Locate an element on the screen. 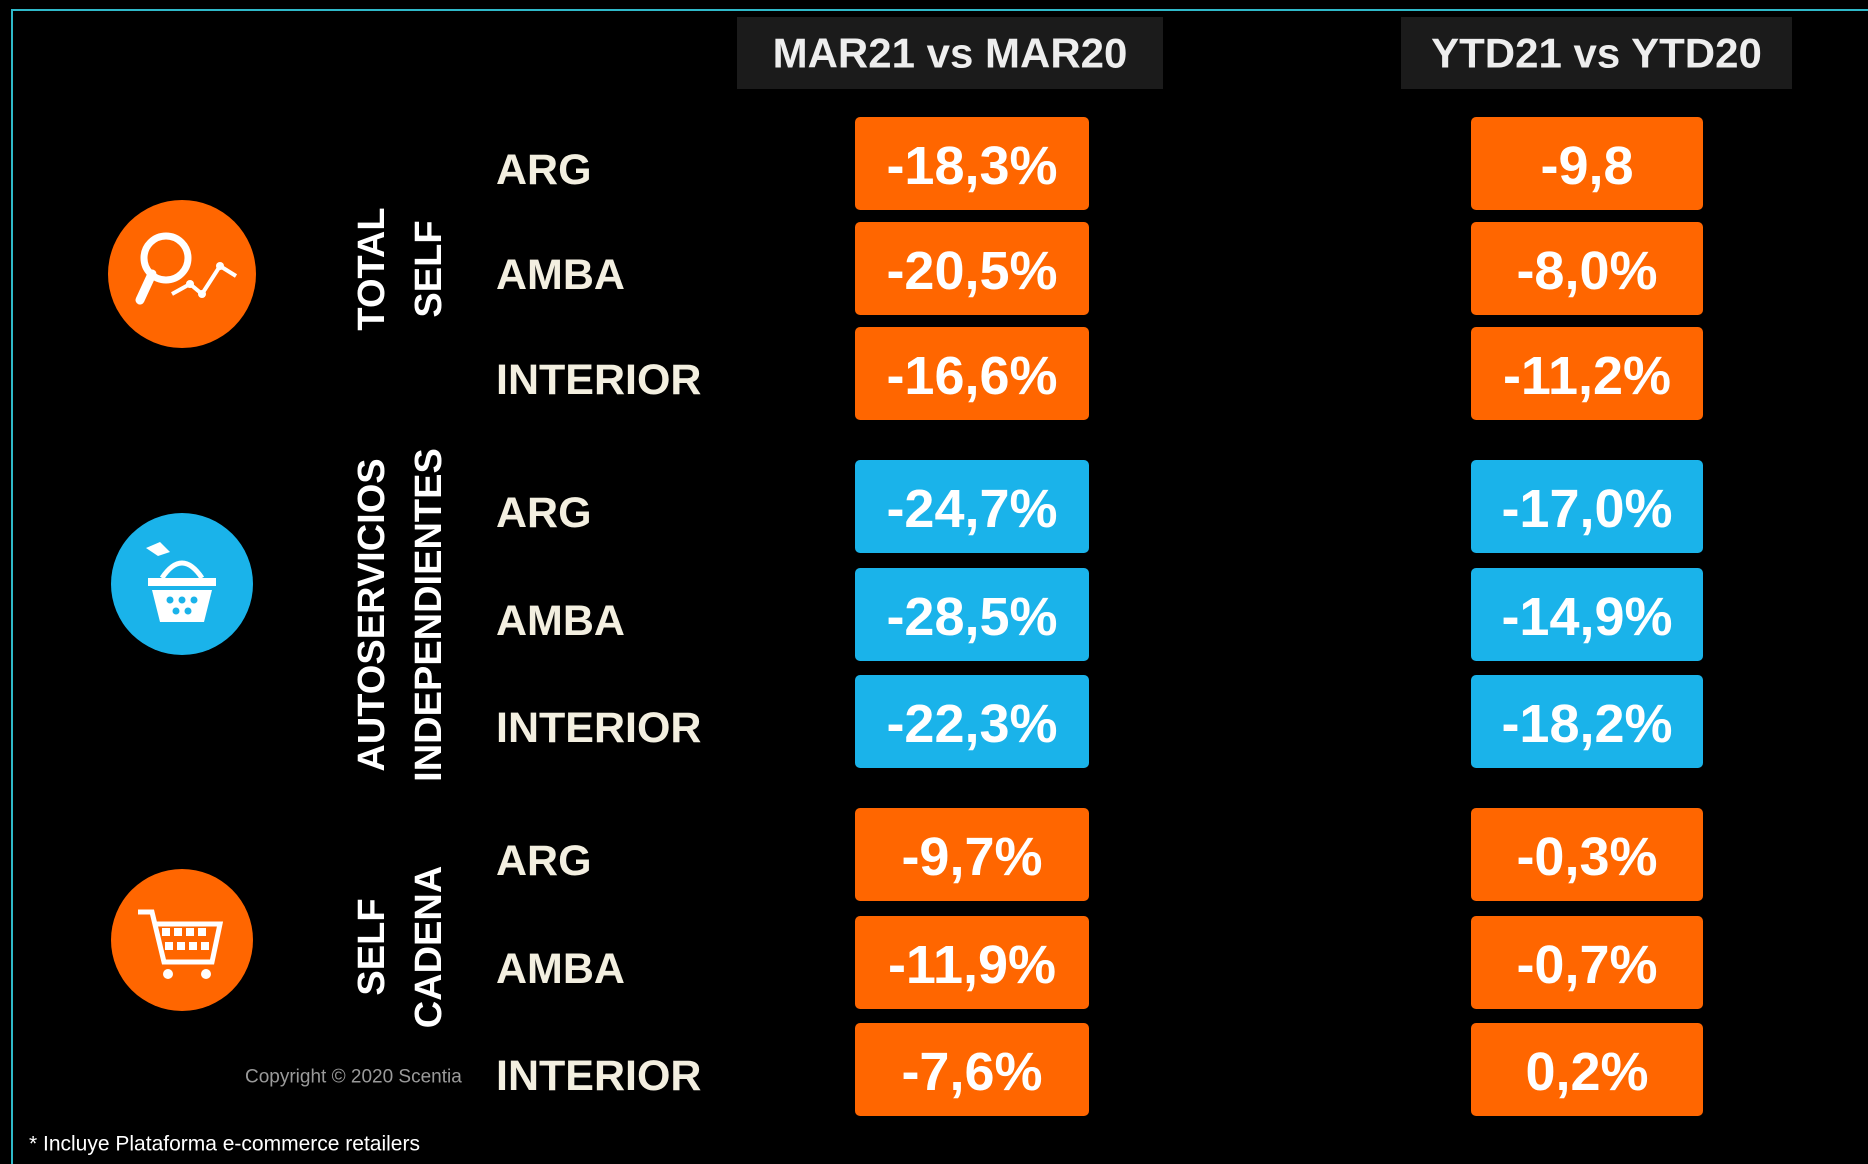 The image size is (1868, 1164). group-label: INDEPENDIENTES is located at coordinates (429, 615).